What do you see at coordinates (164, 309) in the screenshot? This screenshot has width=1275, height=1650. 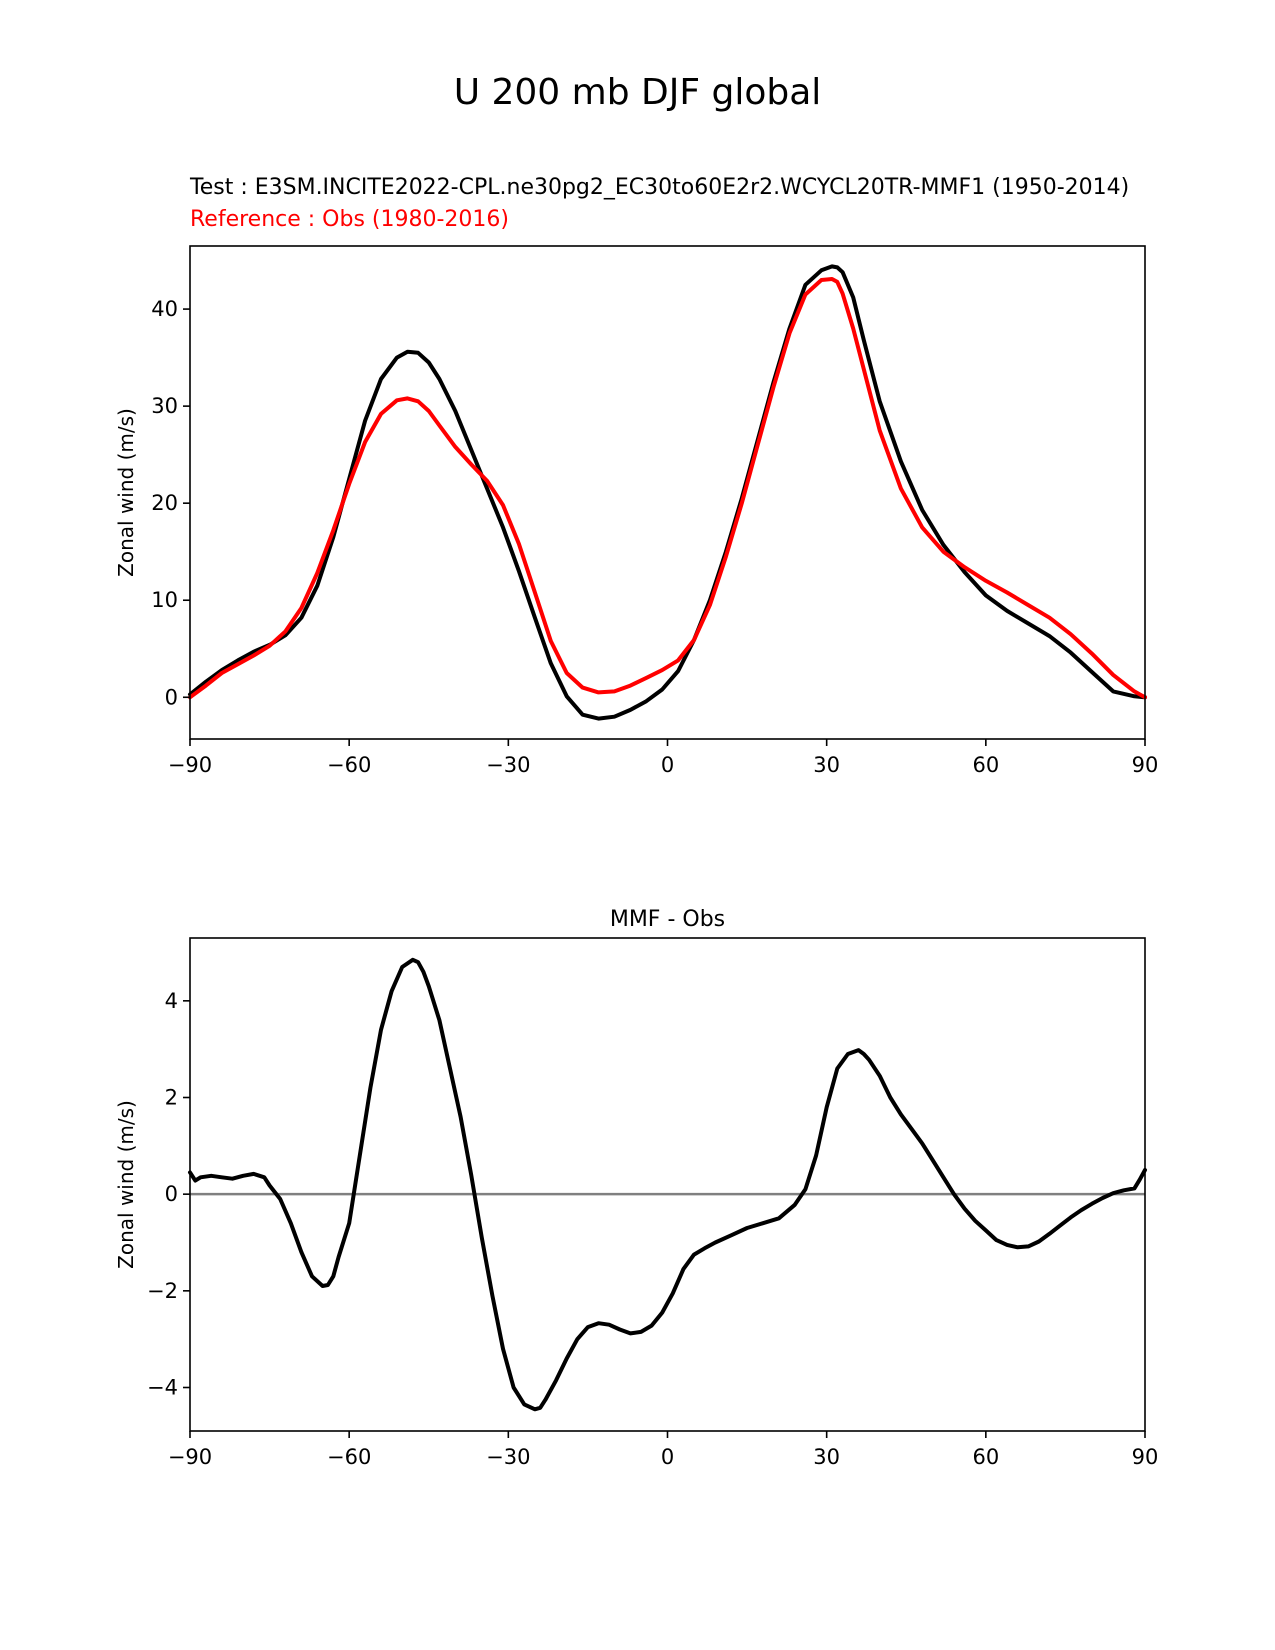 I see `y-tick-label: 40` at bounding box center [164, 309].